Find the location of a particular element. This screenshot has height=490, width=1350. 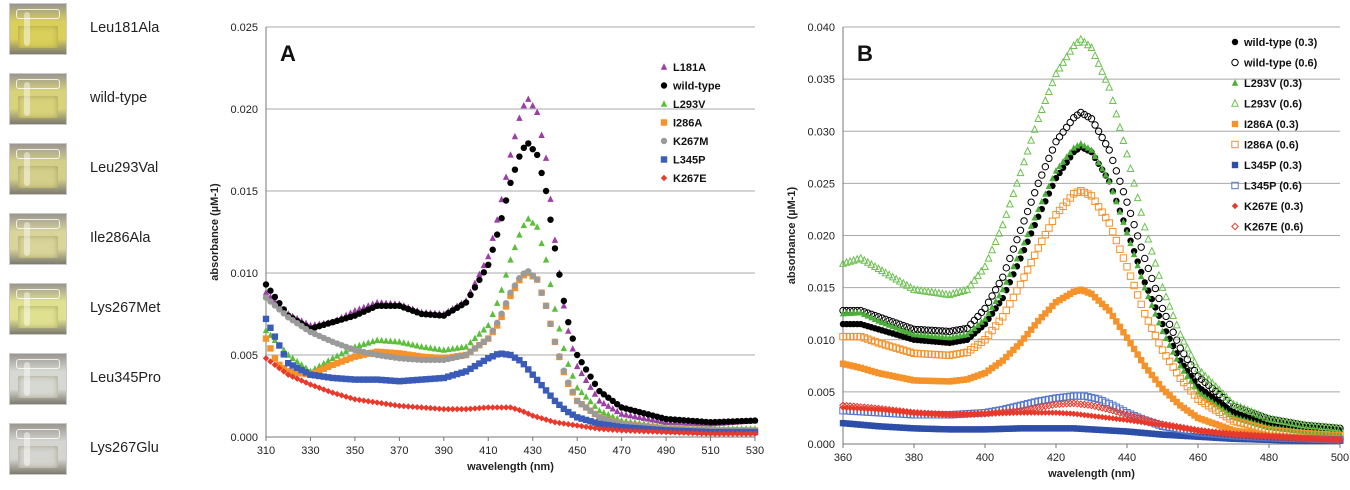

legend-marker is located at coordinates (664, 66).